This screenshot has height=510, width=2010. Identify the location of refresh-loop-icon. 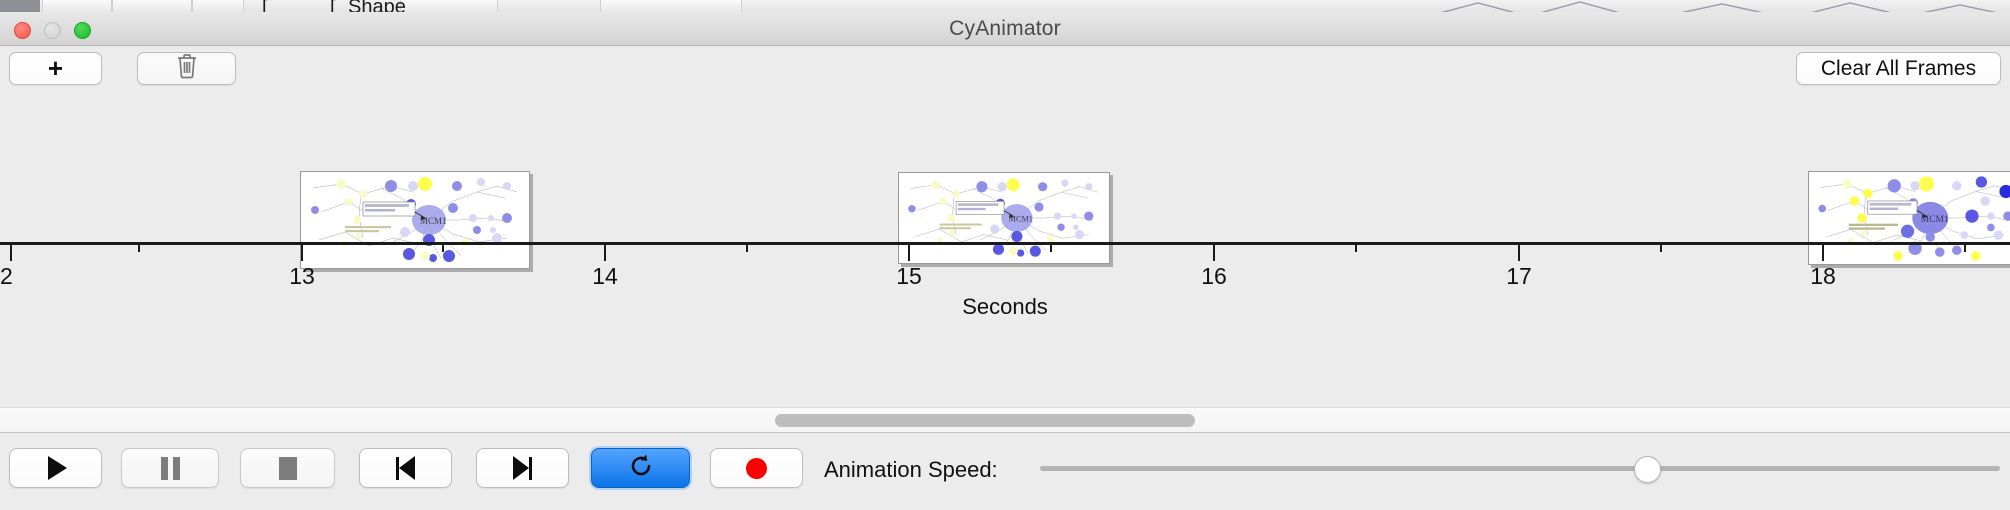
(641, 468).